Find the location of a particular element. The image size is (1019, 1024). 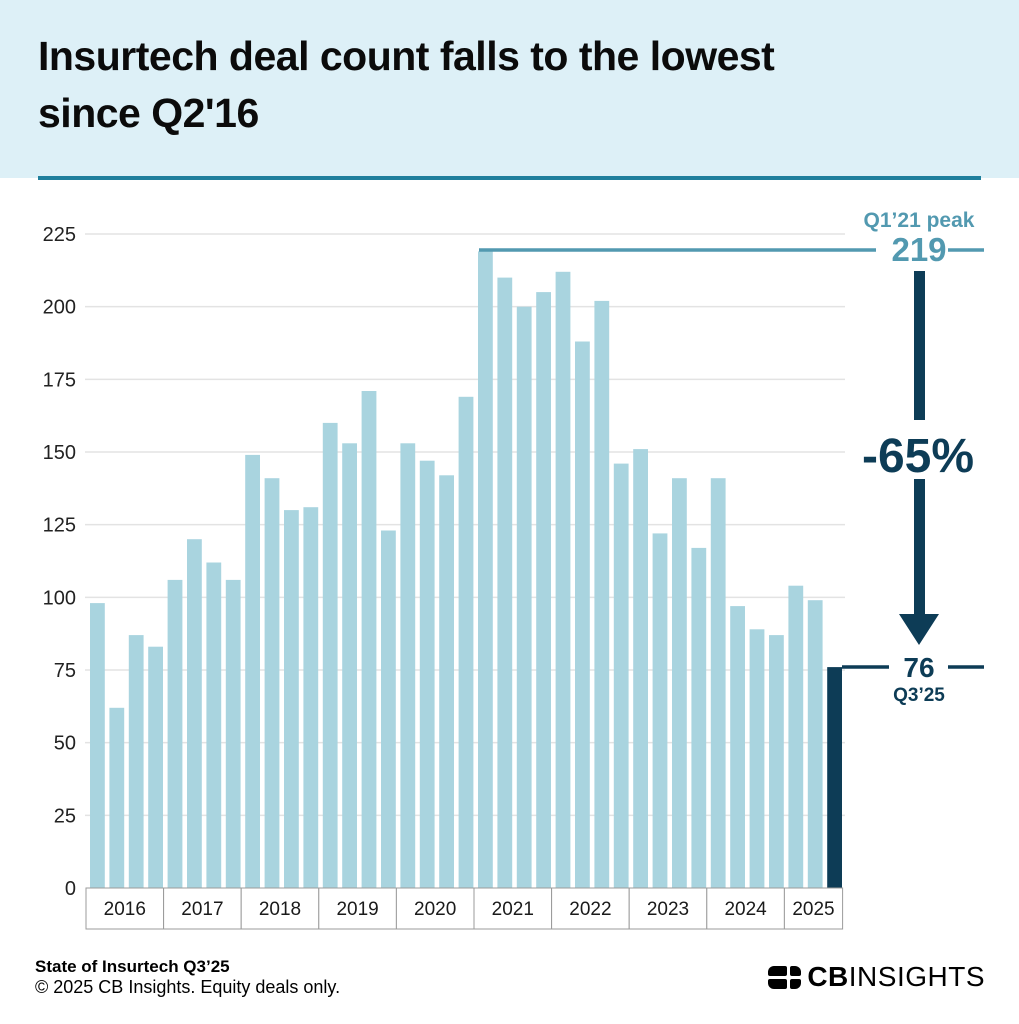

x-axis-year-label: 2018 is located at coordinates (280, 909).